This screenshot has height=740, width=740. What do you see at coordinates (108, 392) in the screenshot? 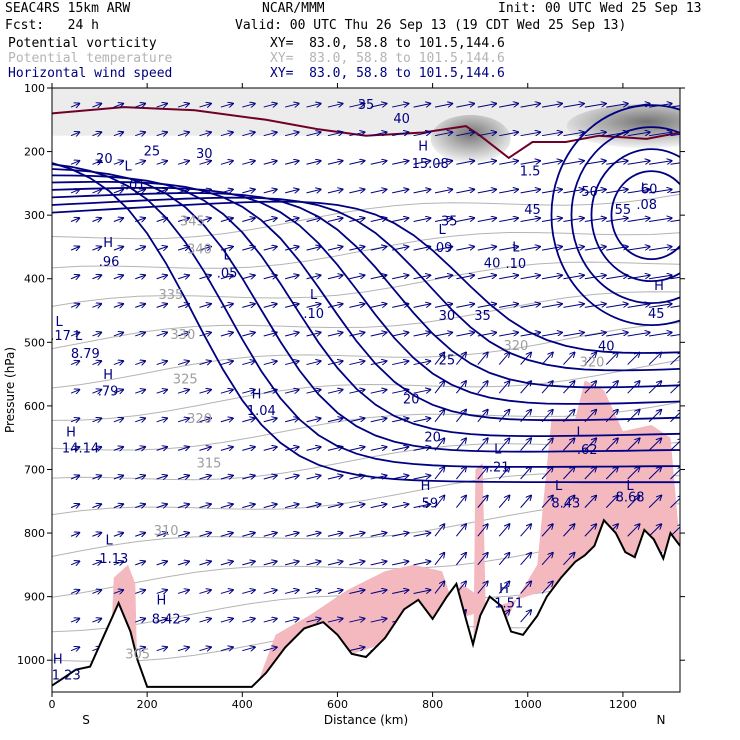
I see `pv-extrema-label: .79` at bounding box center [108, 392].